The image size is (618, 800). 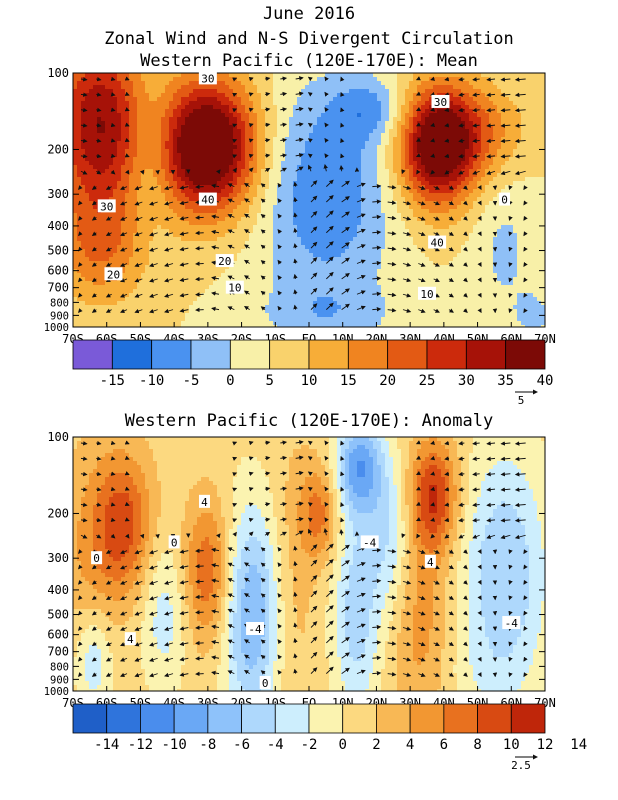 What do you see at coordinates (545, 381) in the screenshot?
I see `colorbar-label: 40` at bounding box center [545, 381].